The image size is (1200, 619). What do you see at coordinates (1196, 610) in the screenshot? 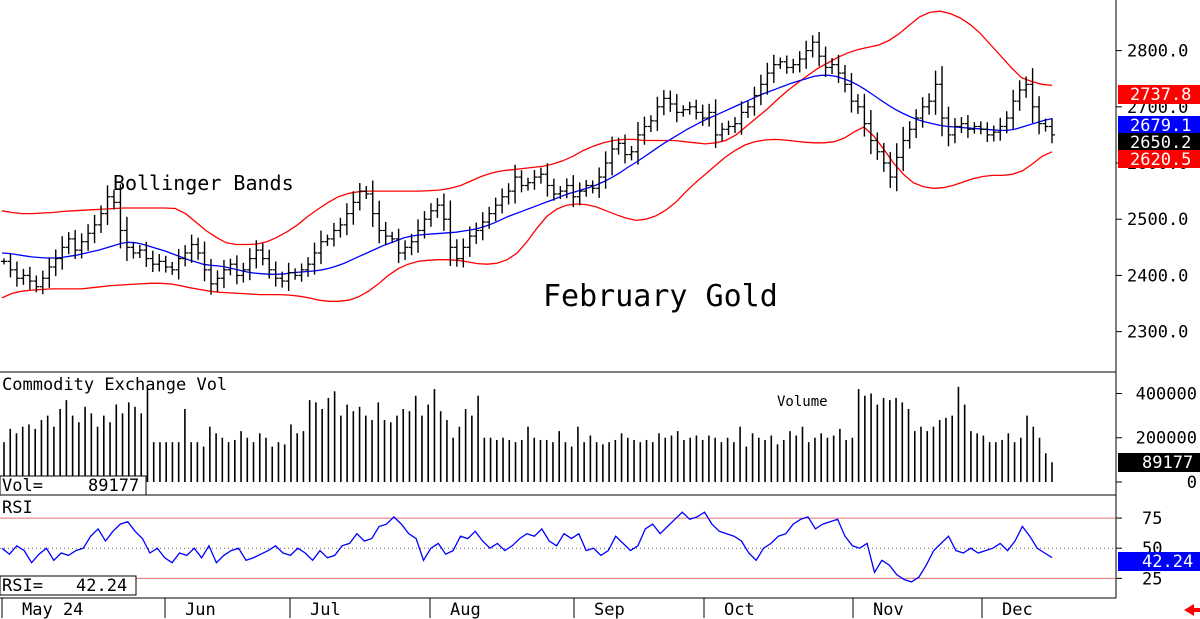
I see `arrow-shaft-shape` at bounding box center [1196, 610].